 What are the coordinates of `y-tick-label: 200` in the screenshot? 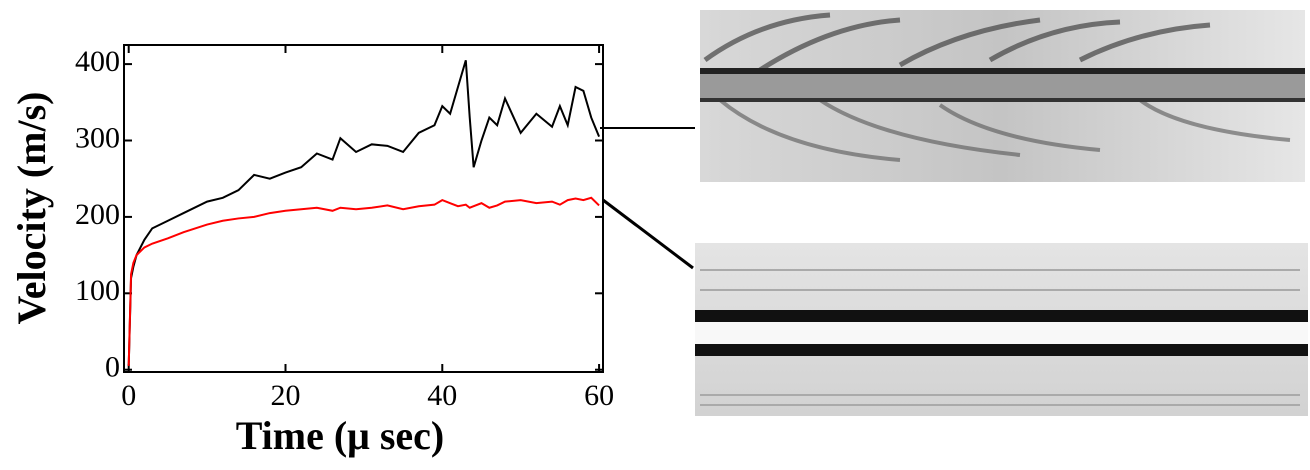 It's located at (97, 214).